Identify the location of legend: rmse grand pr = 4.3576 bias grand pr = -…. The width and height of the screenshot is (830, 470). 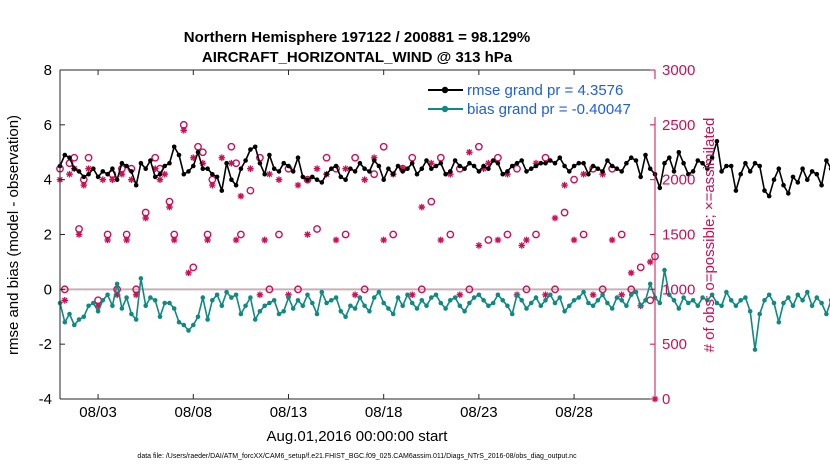
(538, 98).